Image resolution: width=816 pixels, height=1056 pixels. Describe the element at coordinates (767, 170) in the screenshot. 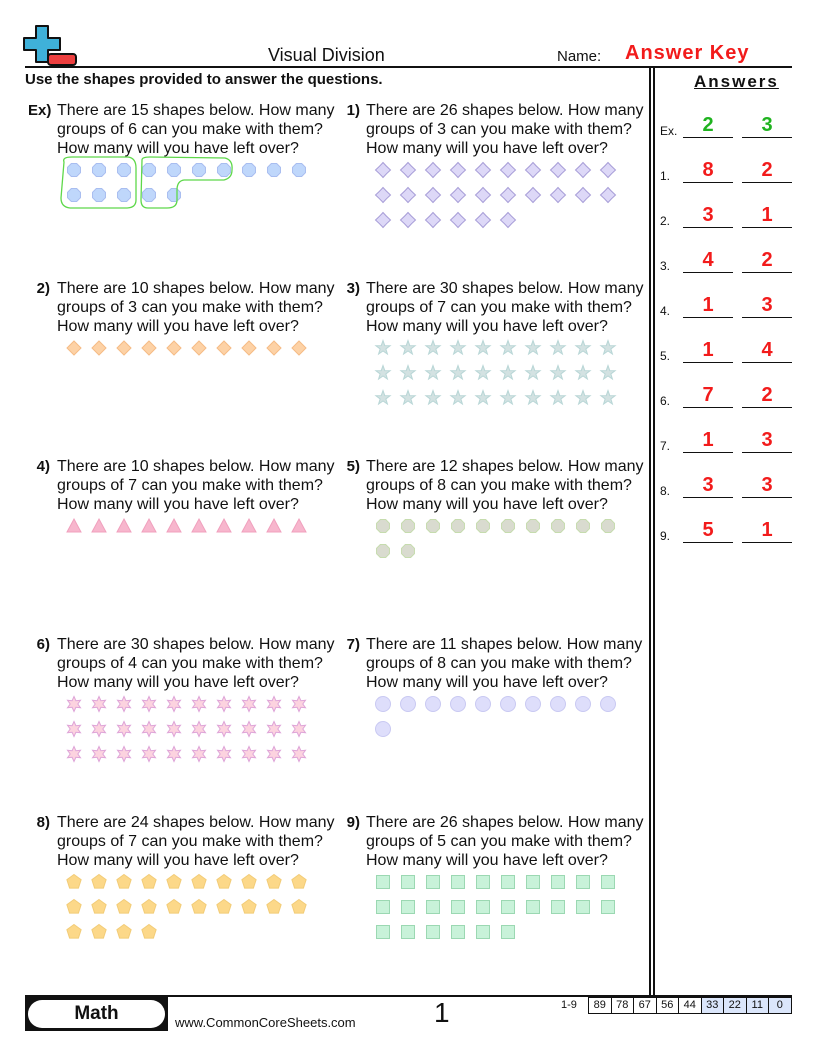

I see `leftover-answer: 2` at that location.